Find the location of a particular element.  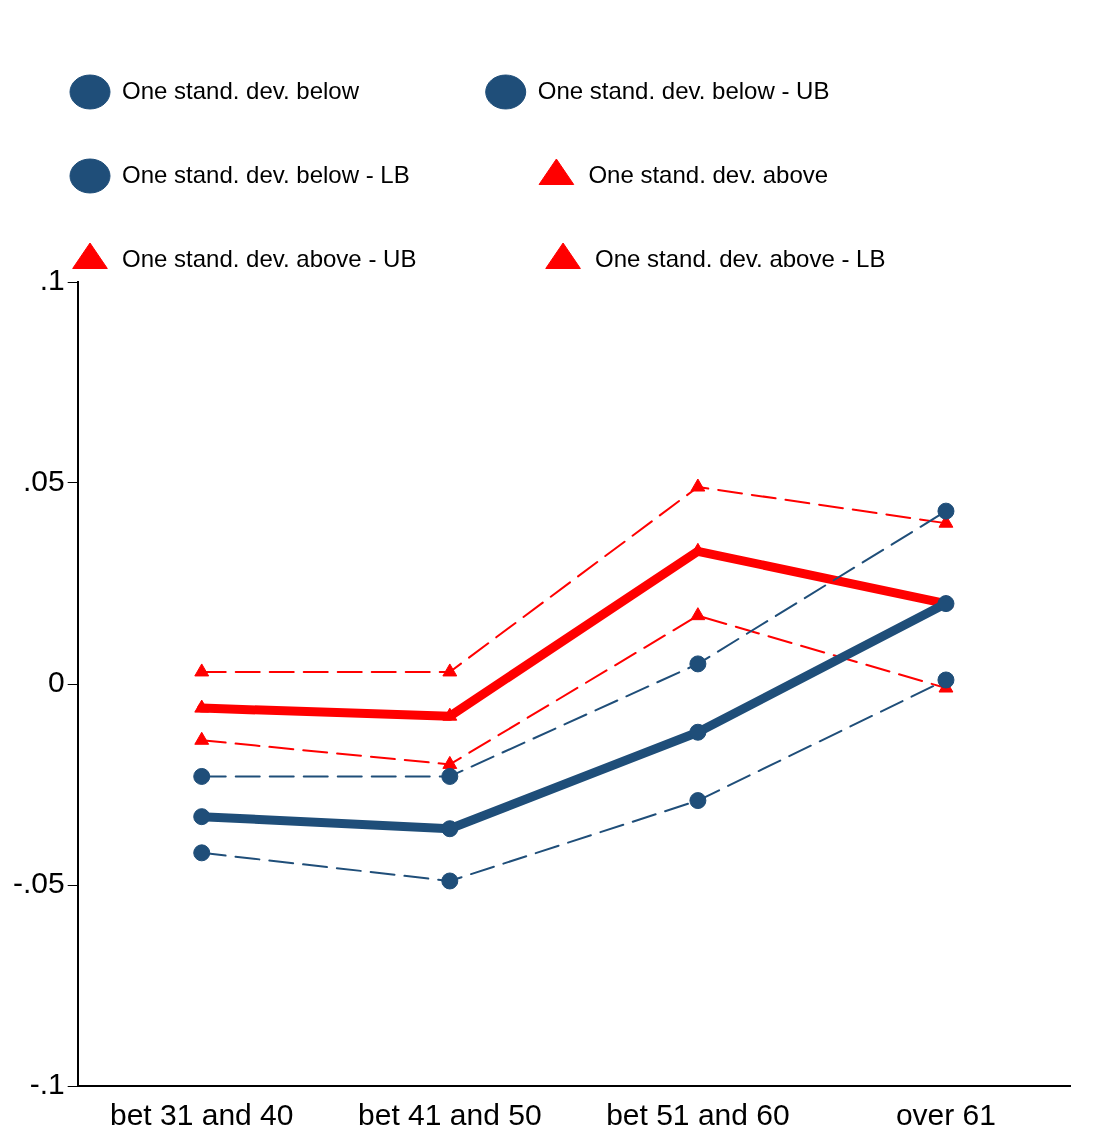

legend-label: One stand. dev. below - UB is located at coordinates (717, 90).